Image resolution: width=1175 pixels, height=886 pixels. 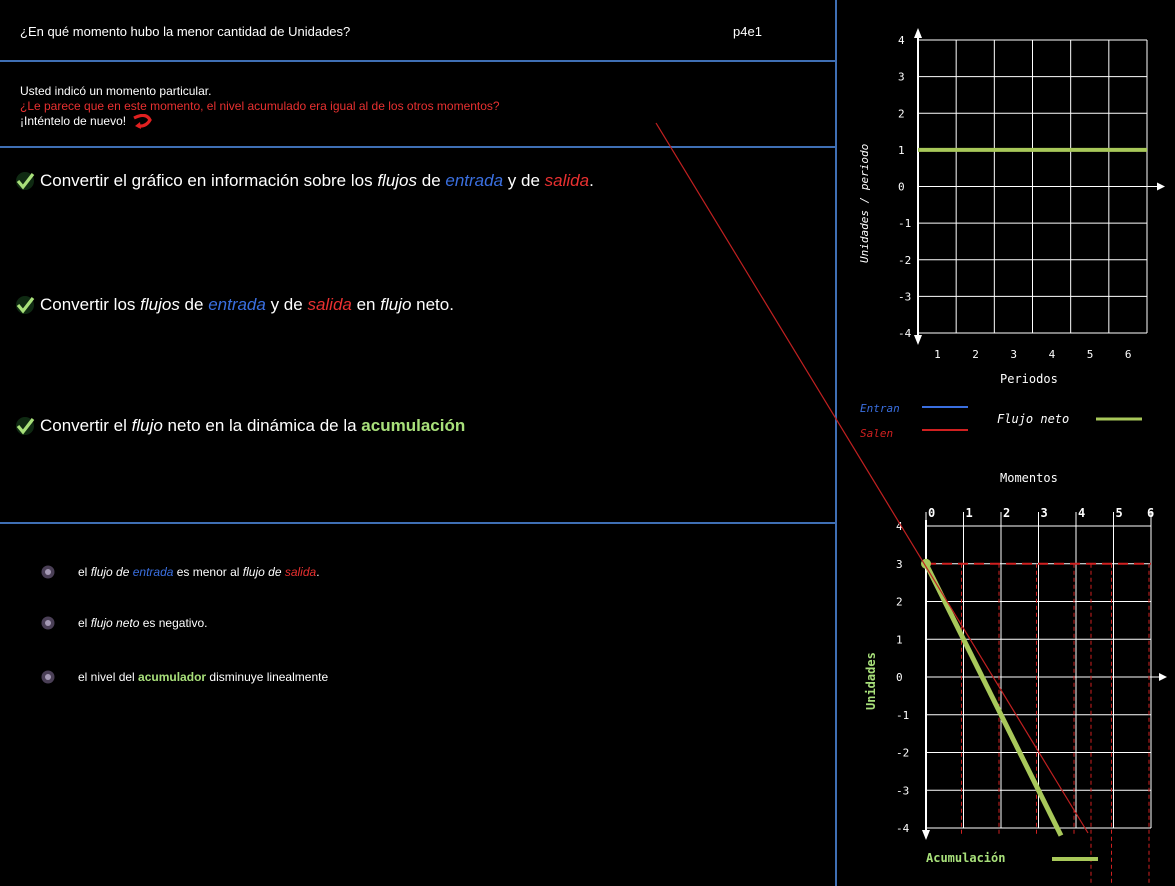 I want to click on bottom-chart-x-ticks: 0123456, so click(x=1041, y=513).